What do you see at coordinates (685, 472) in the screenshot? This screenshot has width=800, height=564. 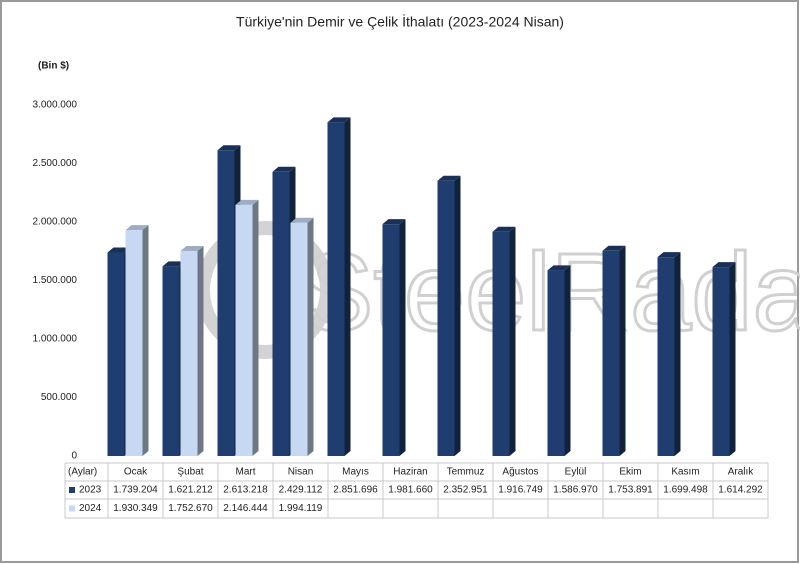 I see `x-tick-label: Kasım` at bounding box center [685, 472].